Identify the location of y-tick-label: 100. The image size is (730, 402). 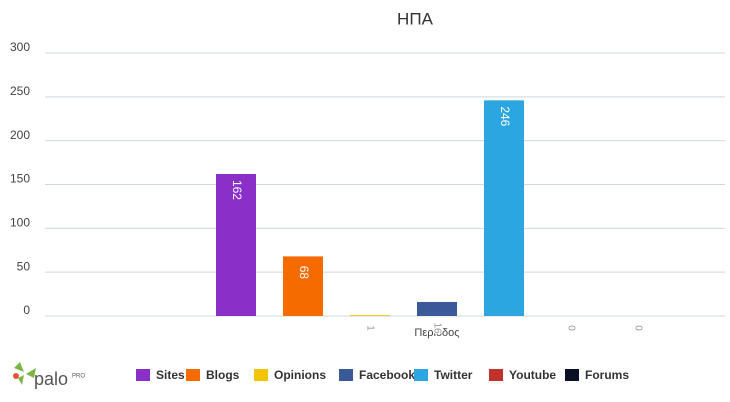
(20, 223).